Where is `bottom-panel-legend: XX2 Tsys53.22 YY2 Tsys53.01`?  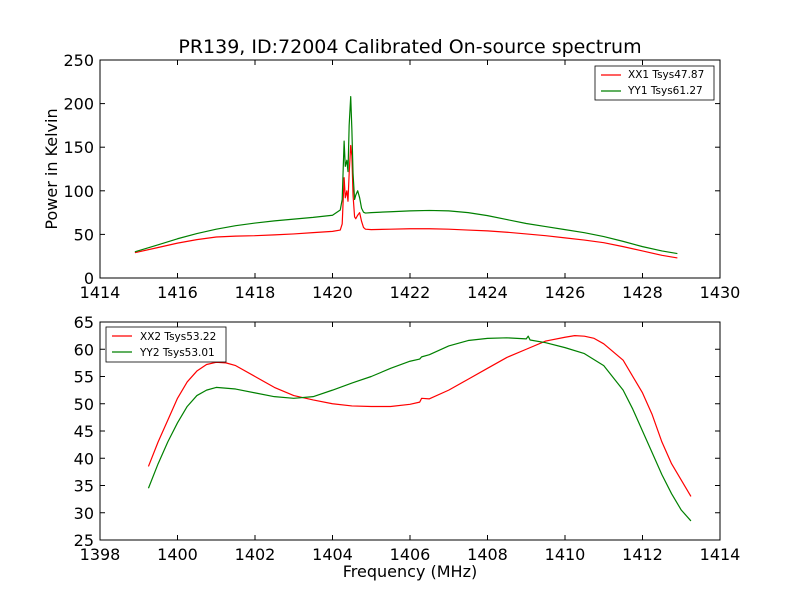 bottom-panel-legend: XX2 Tsys53.22 YY2 Tsys53.01 is located at coordinates (166, 344).